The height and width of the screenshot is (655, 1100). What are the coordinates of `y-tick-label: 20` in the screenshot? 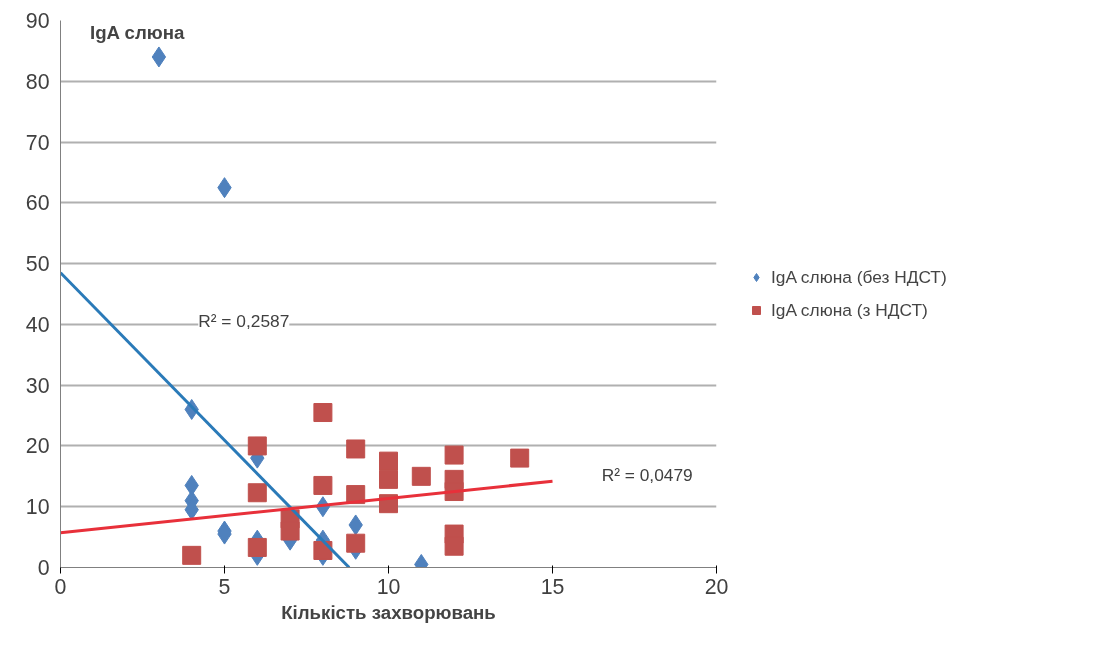 It's located at (37, 446).